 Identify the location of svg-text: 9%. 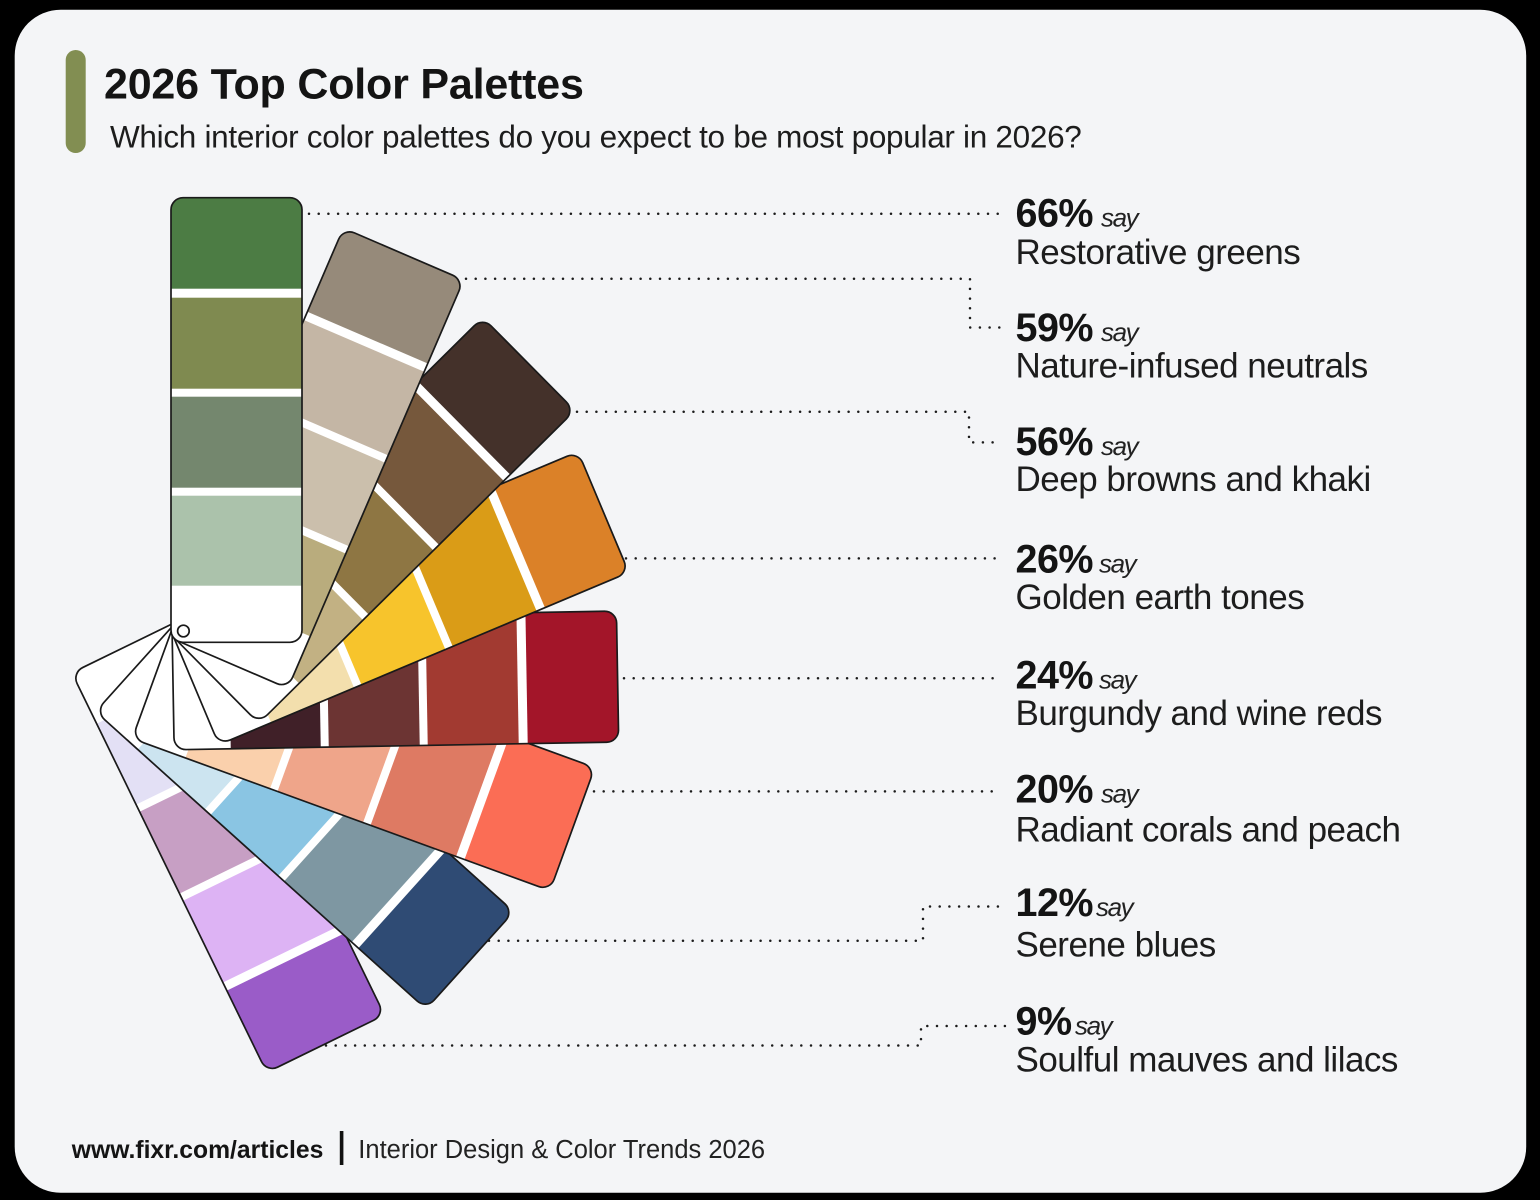
(1044, 1022).